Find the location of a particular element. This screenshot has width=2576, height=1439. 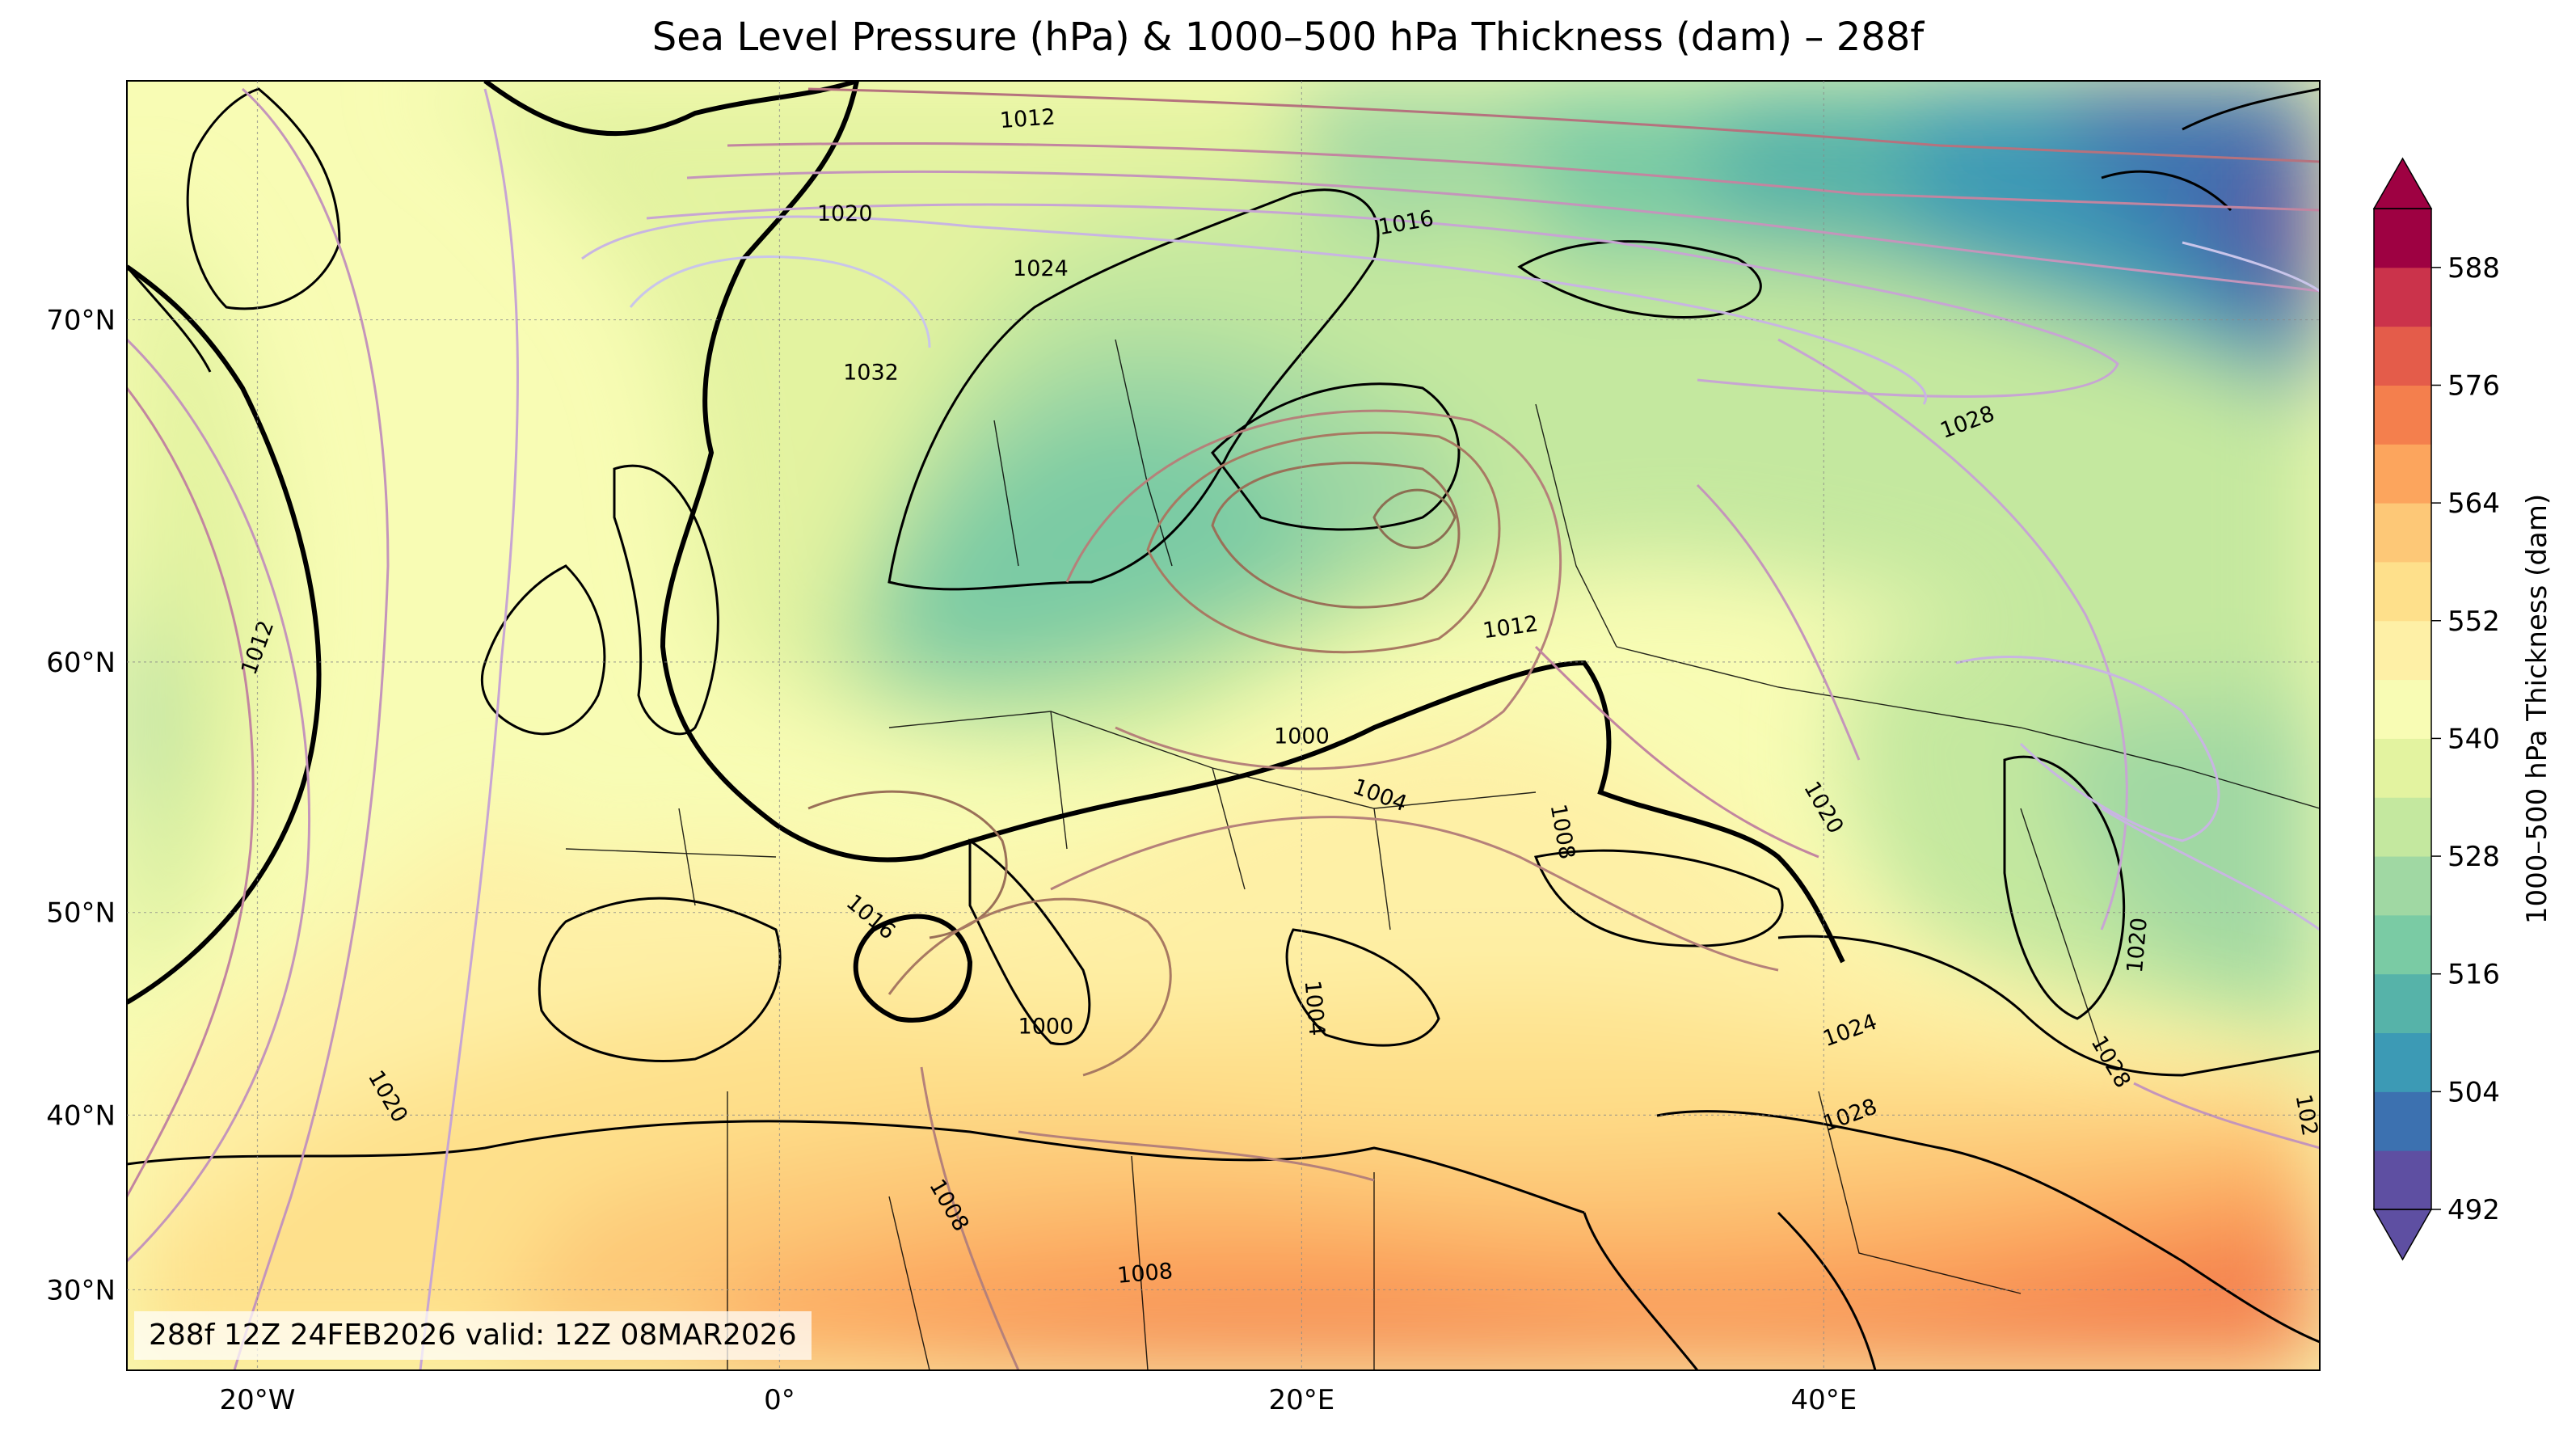

isobar-label: 1008 is located at coordinates (1145, 1274).